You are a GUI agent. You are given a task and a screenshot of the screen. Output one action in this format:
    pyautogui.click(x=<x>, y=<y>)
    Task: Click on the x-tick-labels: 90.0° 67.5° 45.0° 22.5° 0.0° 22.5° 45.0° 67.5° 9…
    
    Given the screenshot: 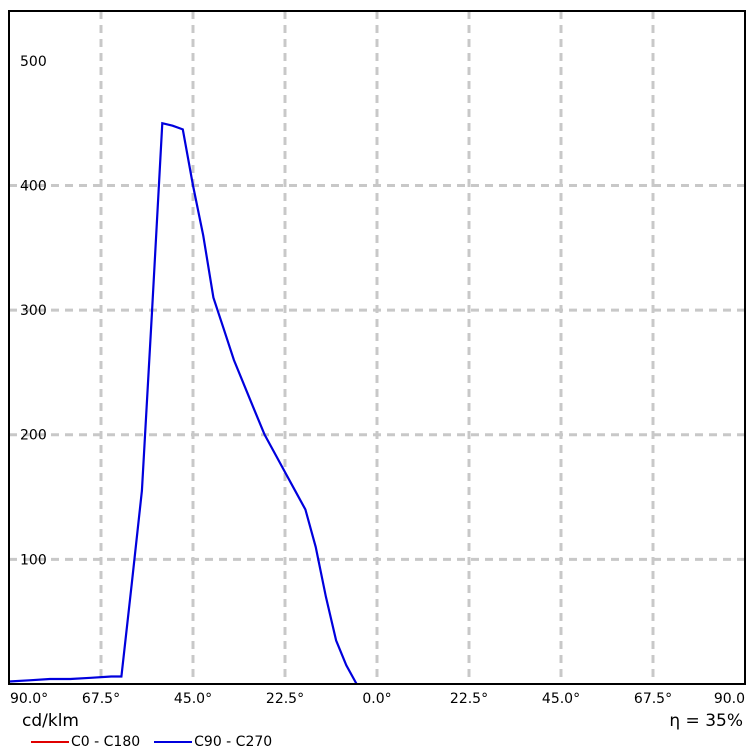 What is the action you would take?
    pyautogui.click(x=377, y=699)
    